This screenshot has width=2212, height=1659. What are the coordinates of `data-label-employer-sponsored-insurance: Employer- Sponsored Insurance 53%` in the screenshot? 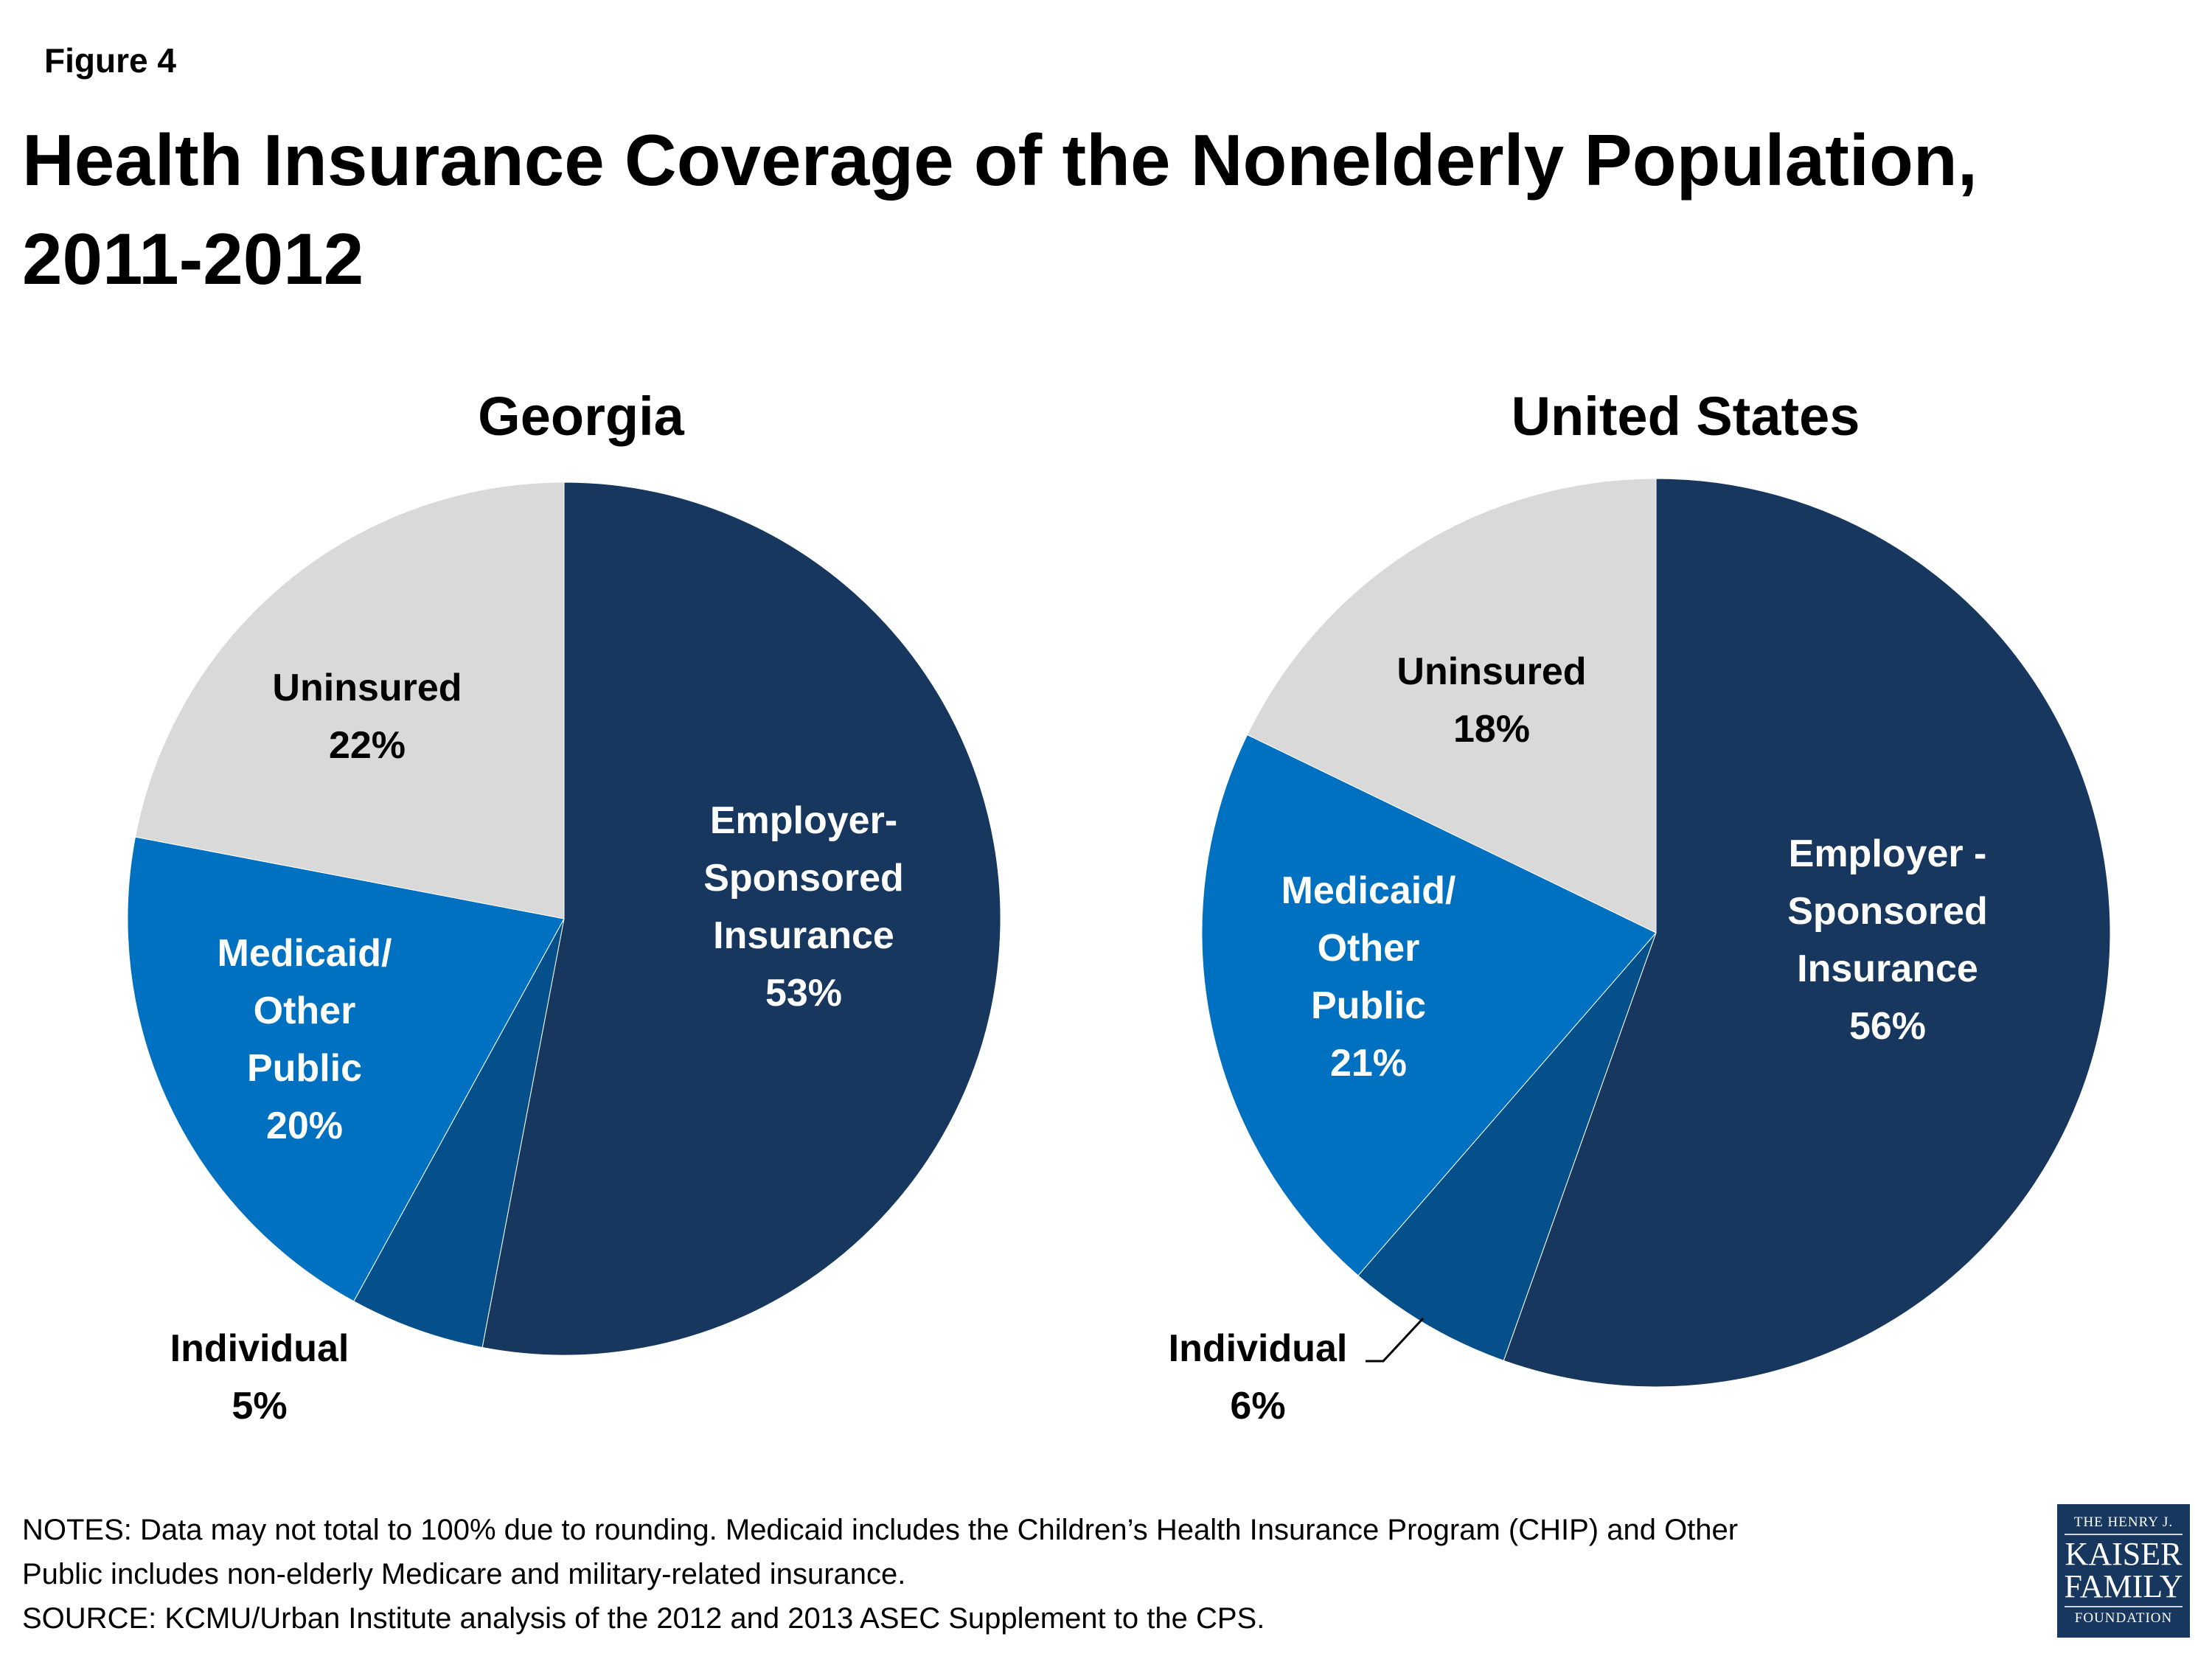 It's located at (803, 907).